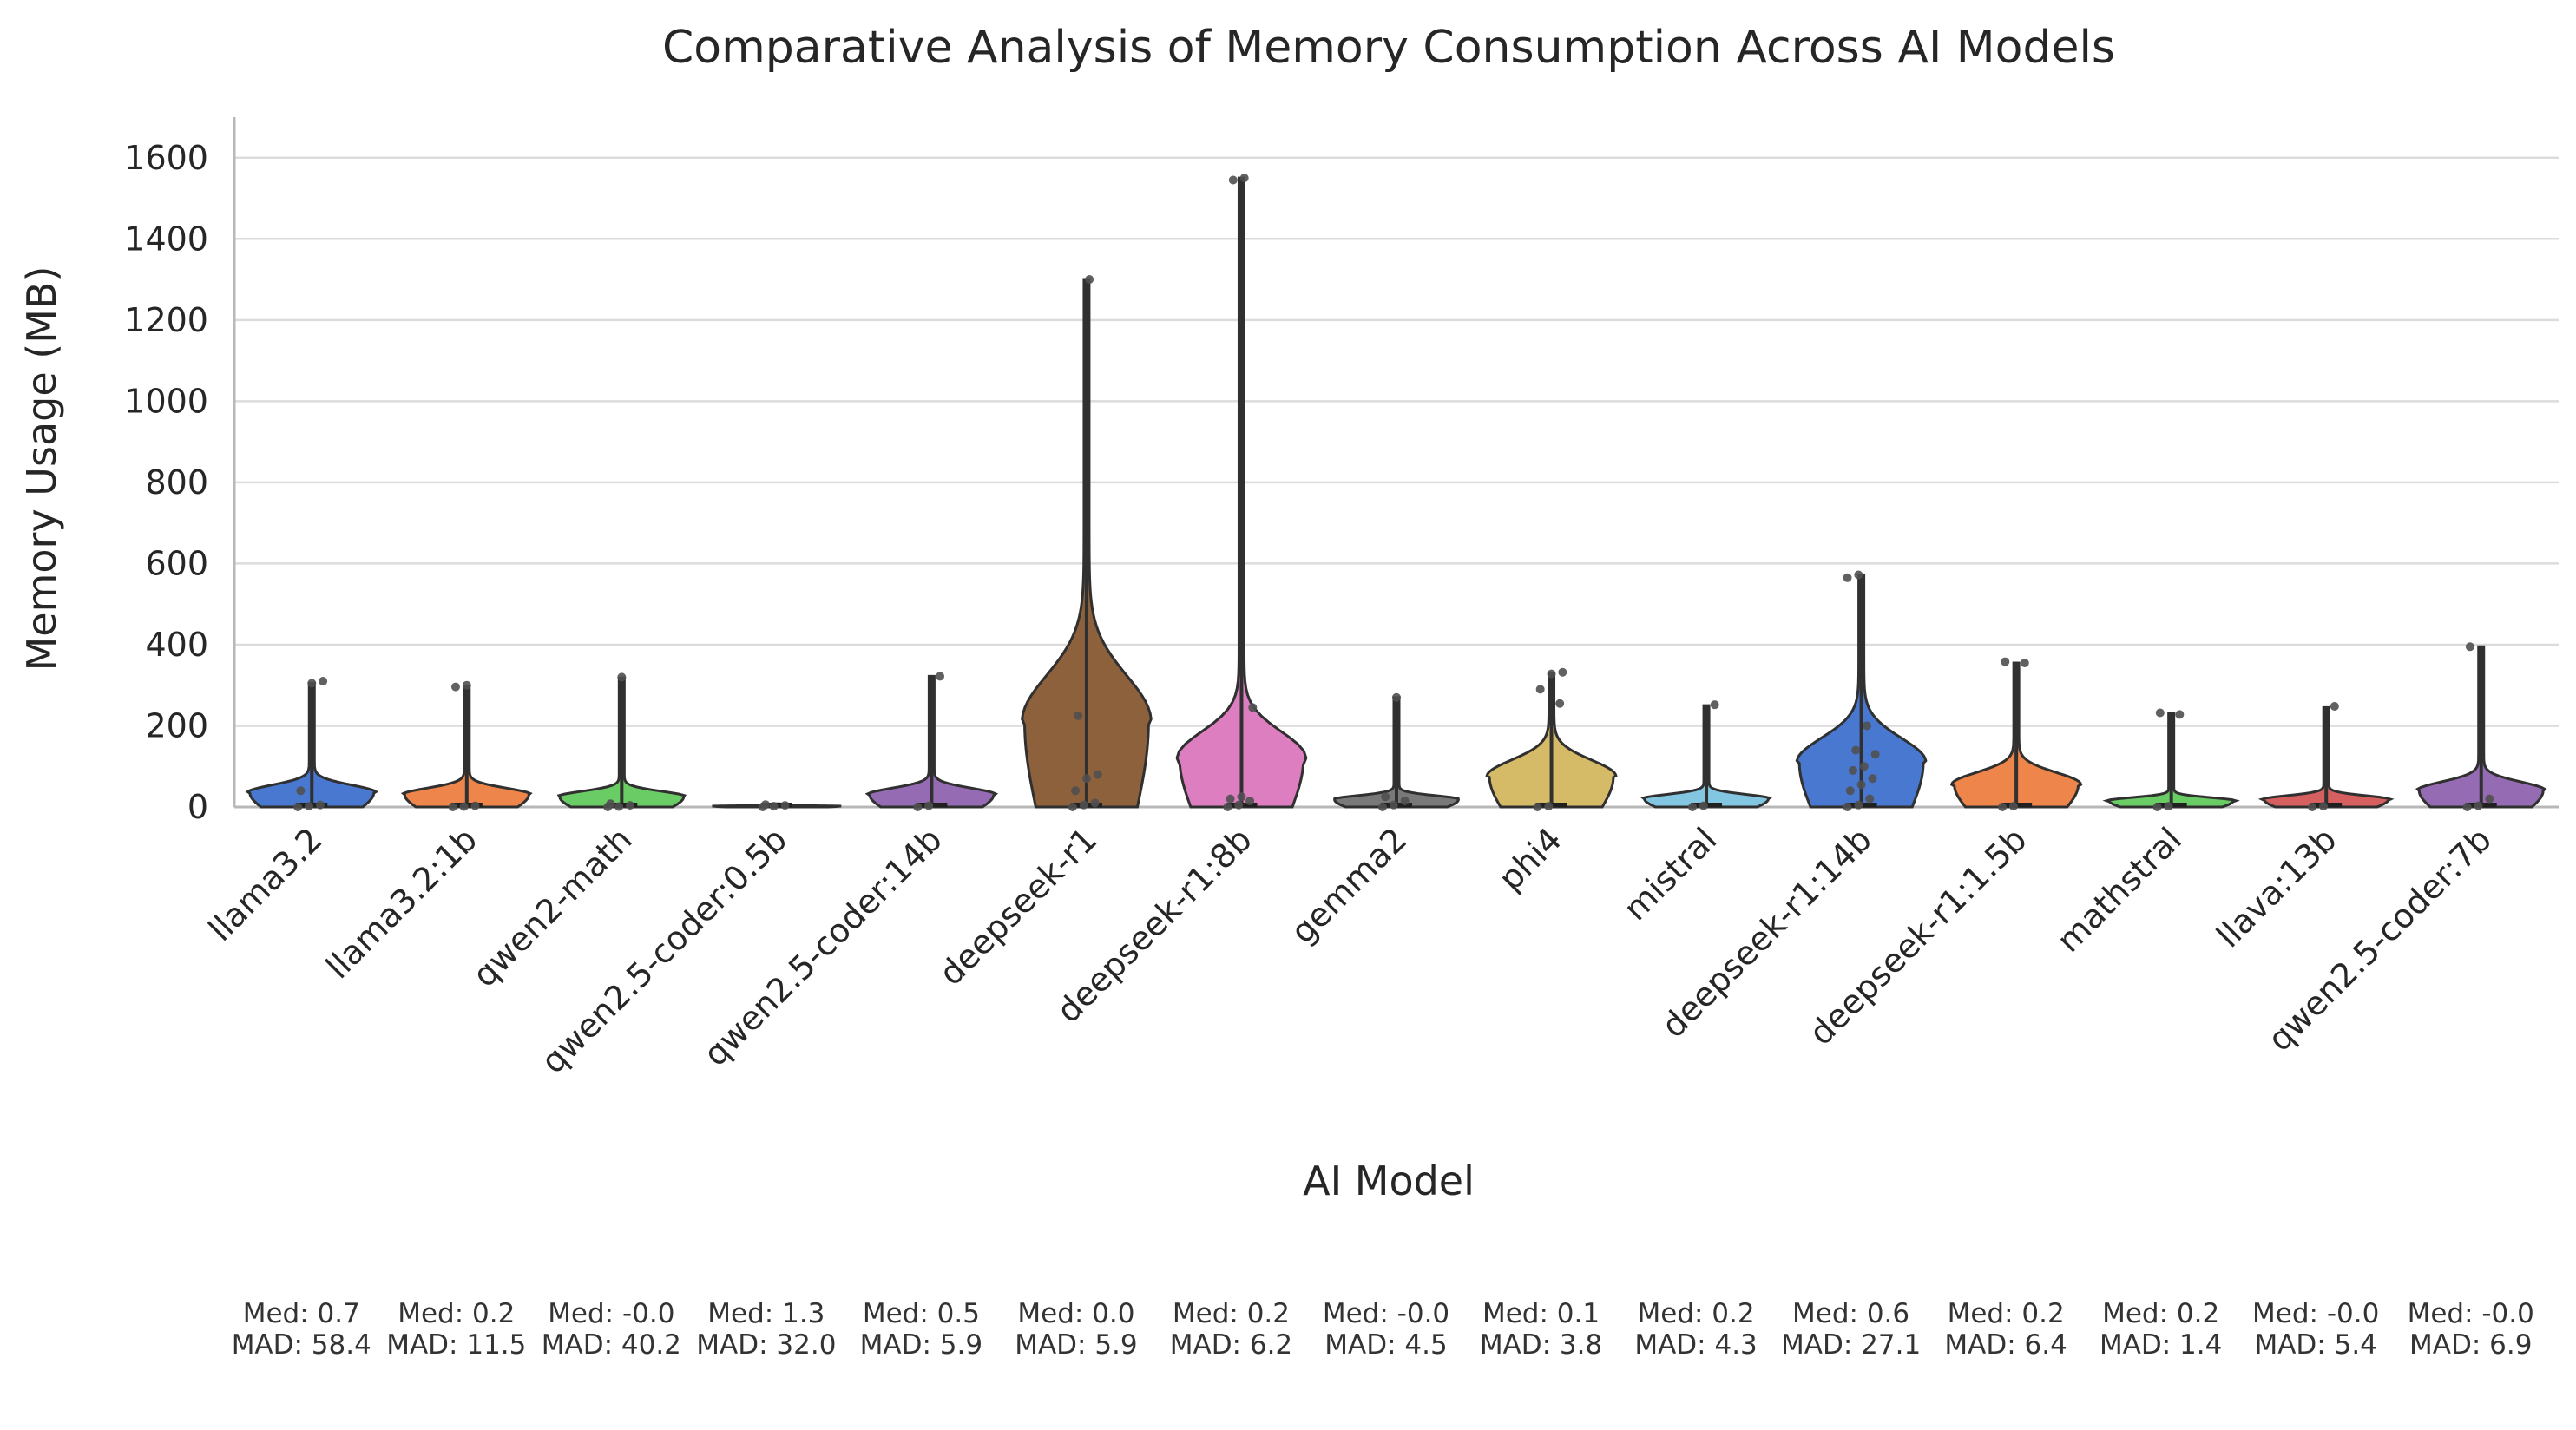 This screenshot has width=2576, height=1430. What do you see at coordinates (301, 1313) in the screenshot?
I see `stat-median: Med: 0.7` at bounding box center [301, 1313].